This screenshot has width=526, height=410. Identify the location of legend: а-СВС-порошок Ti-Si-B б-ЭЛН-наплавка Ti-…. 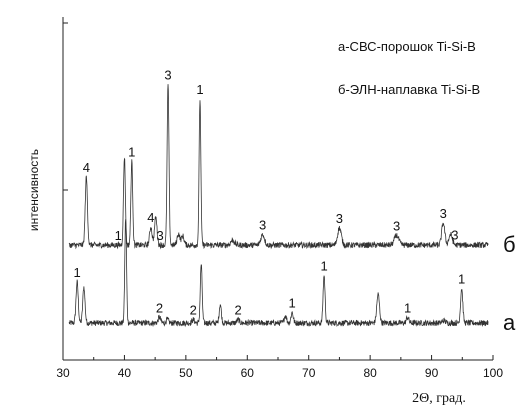
(409, 68).